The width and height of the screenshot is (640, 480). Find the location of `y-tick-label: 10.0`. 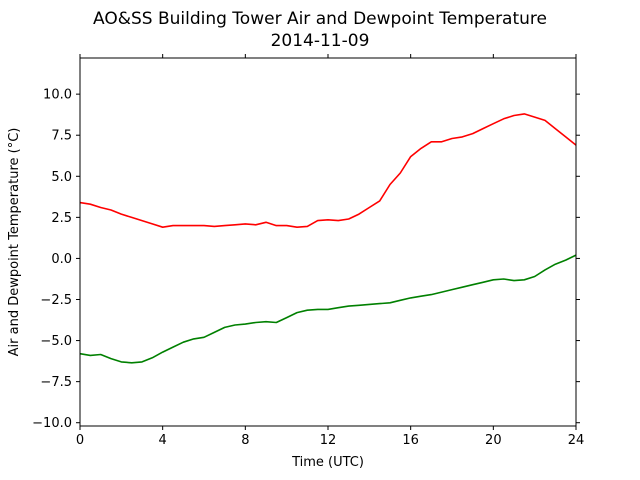

y-tick-label: 10.0 is located at coordinates (57, 95).